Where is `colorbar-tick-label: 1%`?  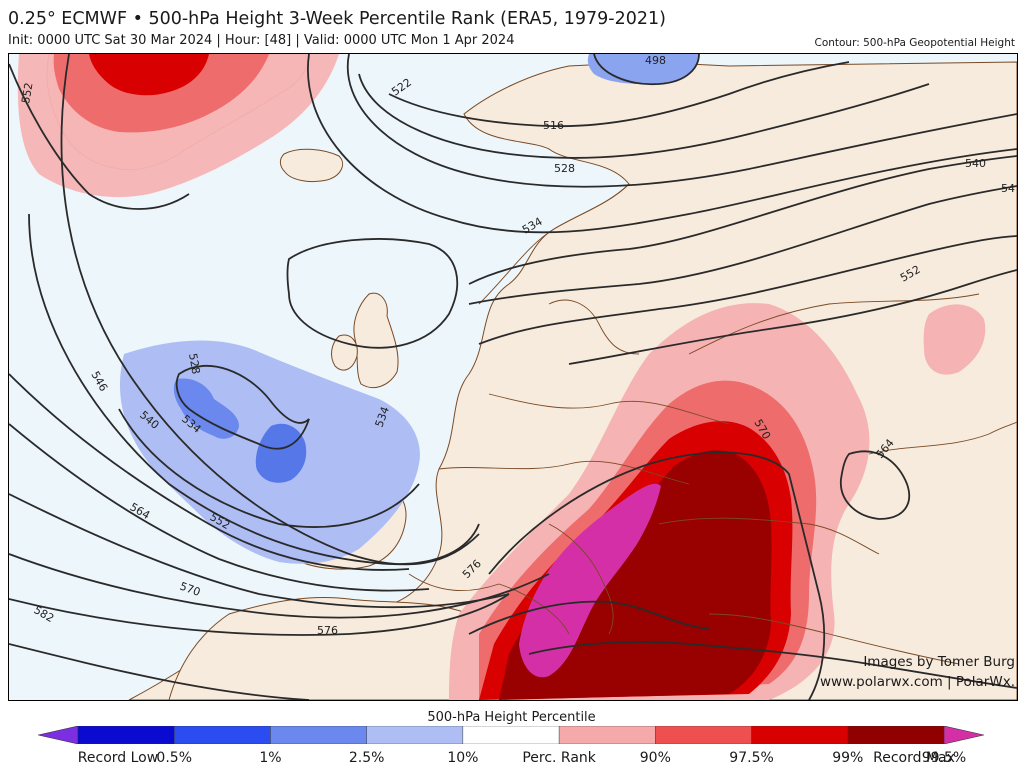
colorbar-tick-label: 1% is located at coordinates (270, 758).